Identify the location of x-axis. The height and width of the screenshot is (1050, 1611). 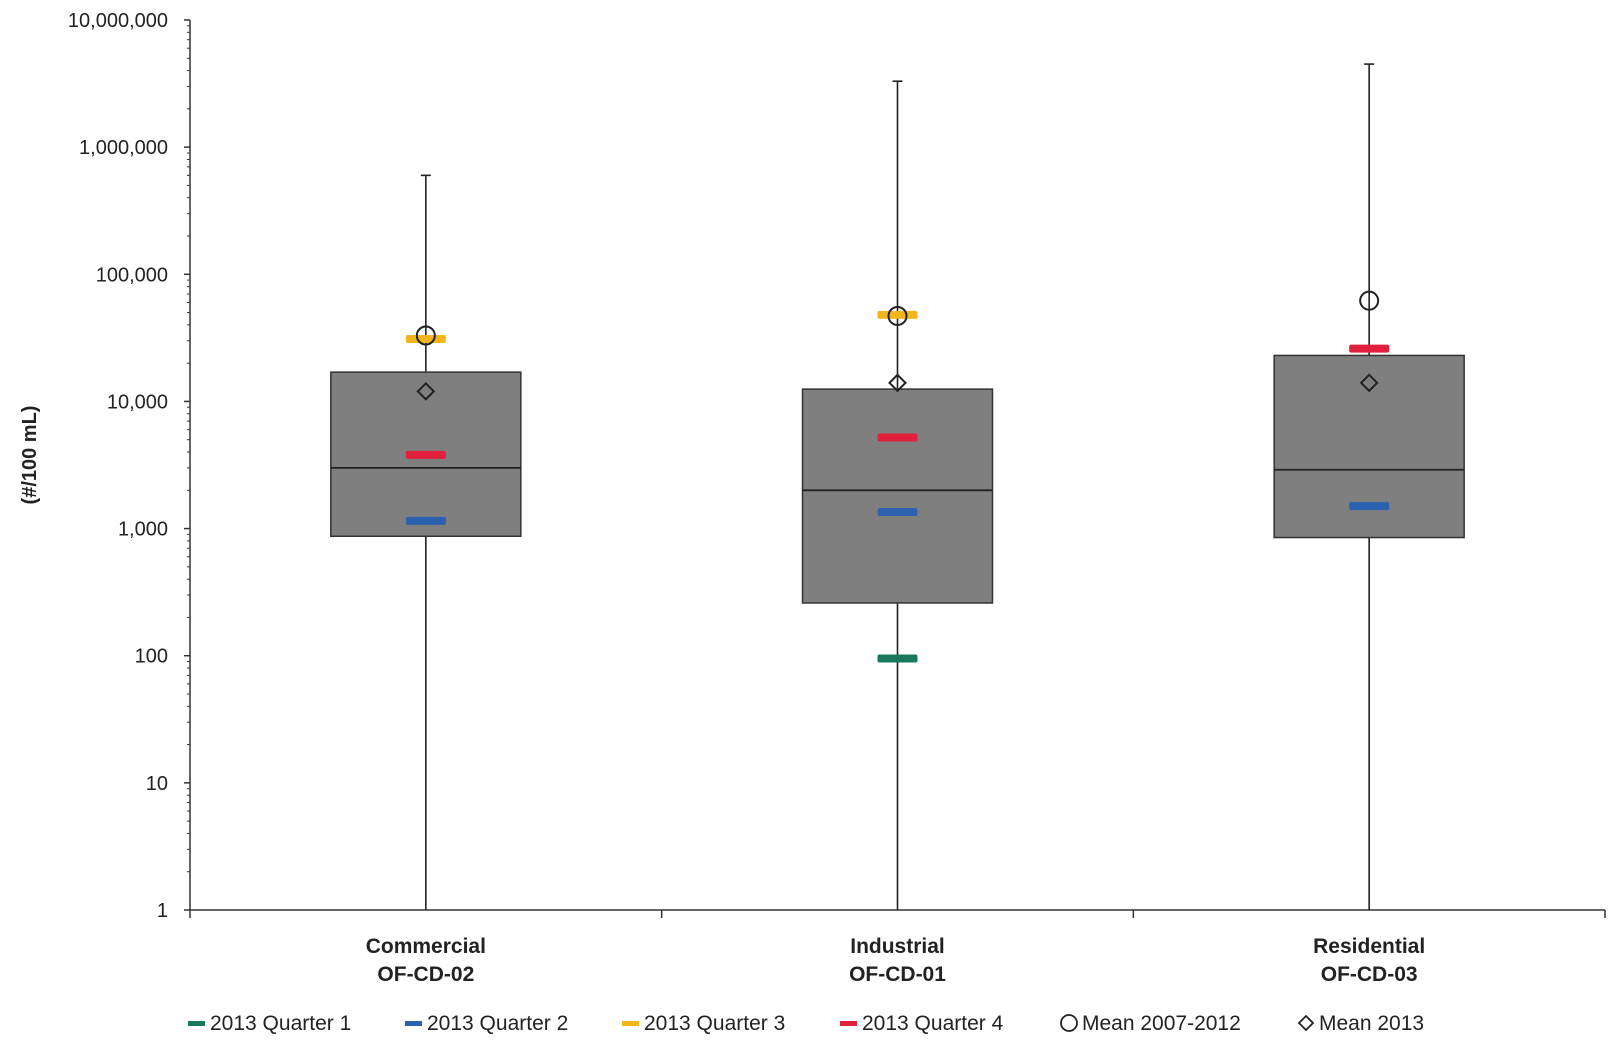
(897, 913).